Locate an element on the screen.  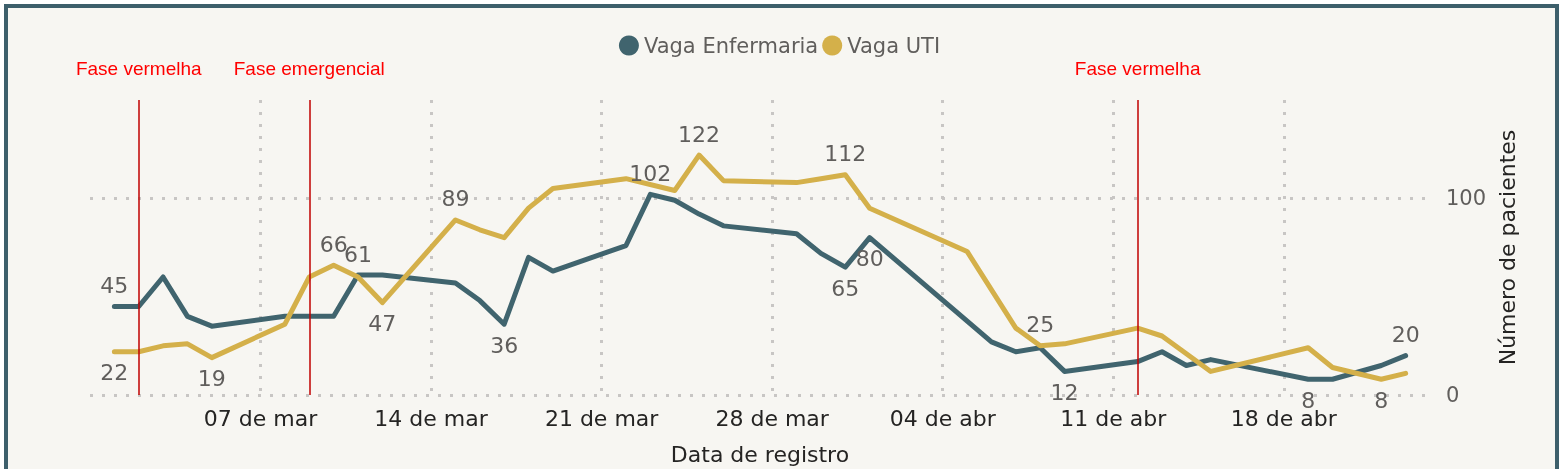
data-label: 89 is located at coordinates (455, 199).